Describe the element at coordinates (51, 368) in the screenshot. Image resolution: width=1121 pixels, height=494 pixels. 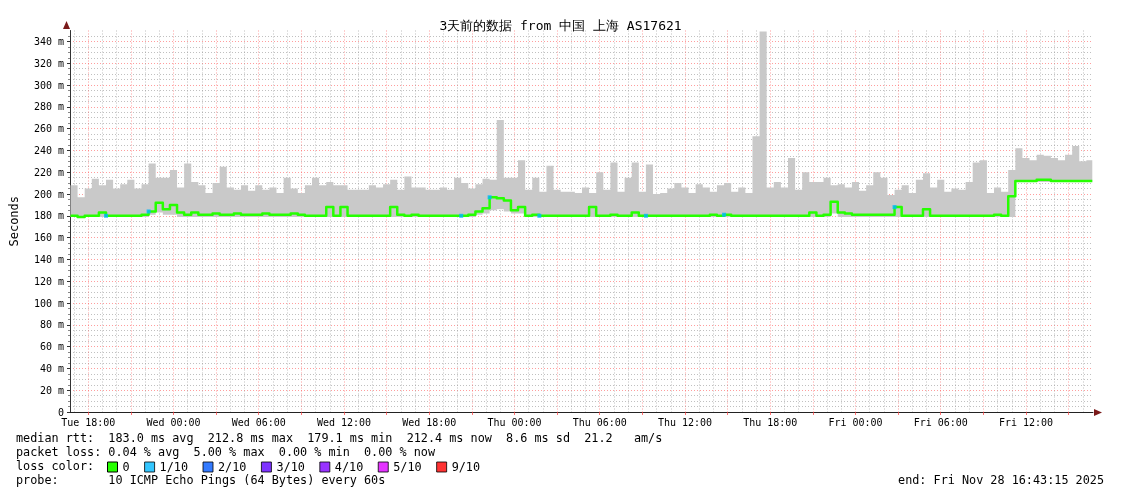
I see `y-tick-label: 40 m` at that location.